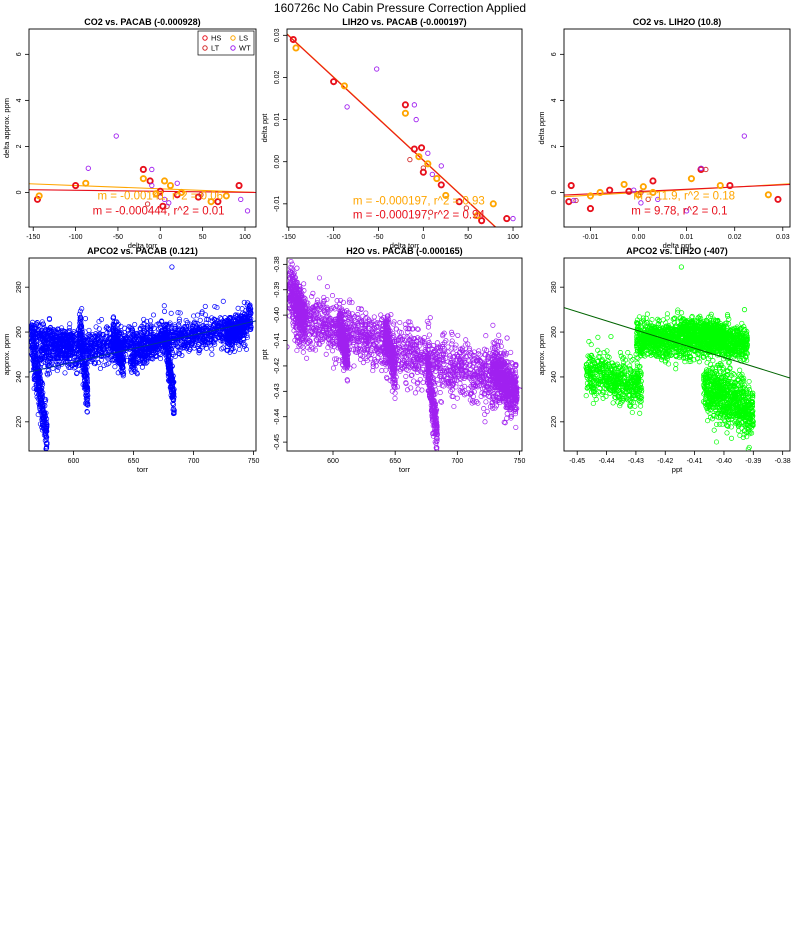  What do you see at coordinates (695, 461) in the screenshot?
I see `x-tick-label: -0.41` at bounding box center [695, 461].